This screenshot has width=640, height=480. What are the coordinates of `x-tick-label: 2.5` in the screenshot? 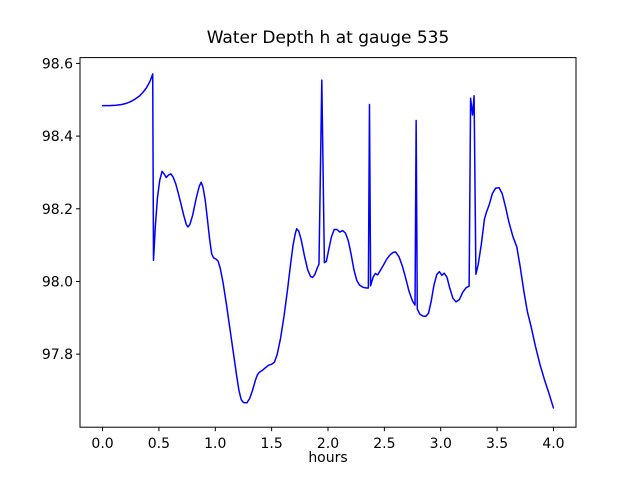 It's located at (384, 444).